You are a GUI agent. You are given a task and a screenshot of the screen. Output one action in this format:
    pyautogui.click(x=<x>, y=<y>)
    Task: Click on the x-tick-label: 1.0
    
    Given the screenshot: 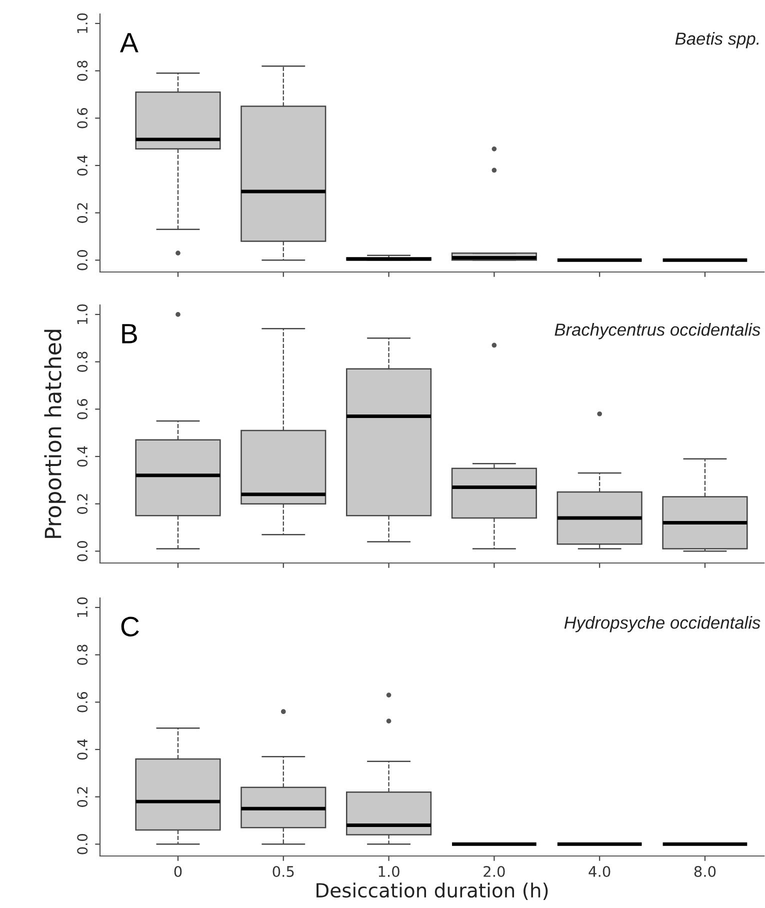 What is the action you would take?
    pyautogui.click(x=389, y=872)
    